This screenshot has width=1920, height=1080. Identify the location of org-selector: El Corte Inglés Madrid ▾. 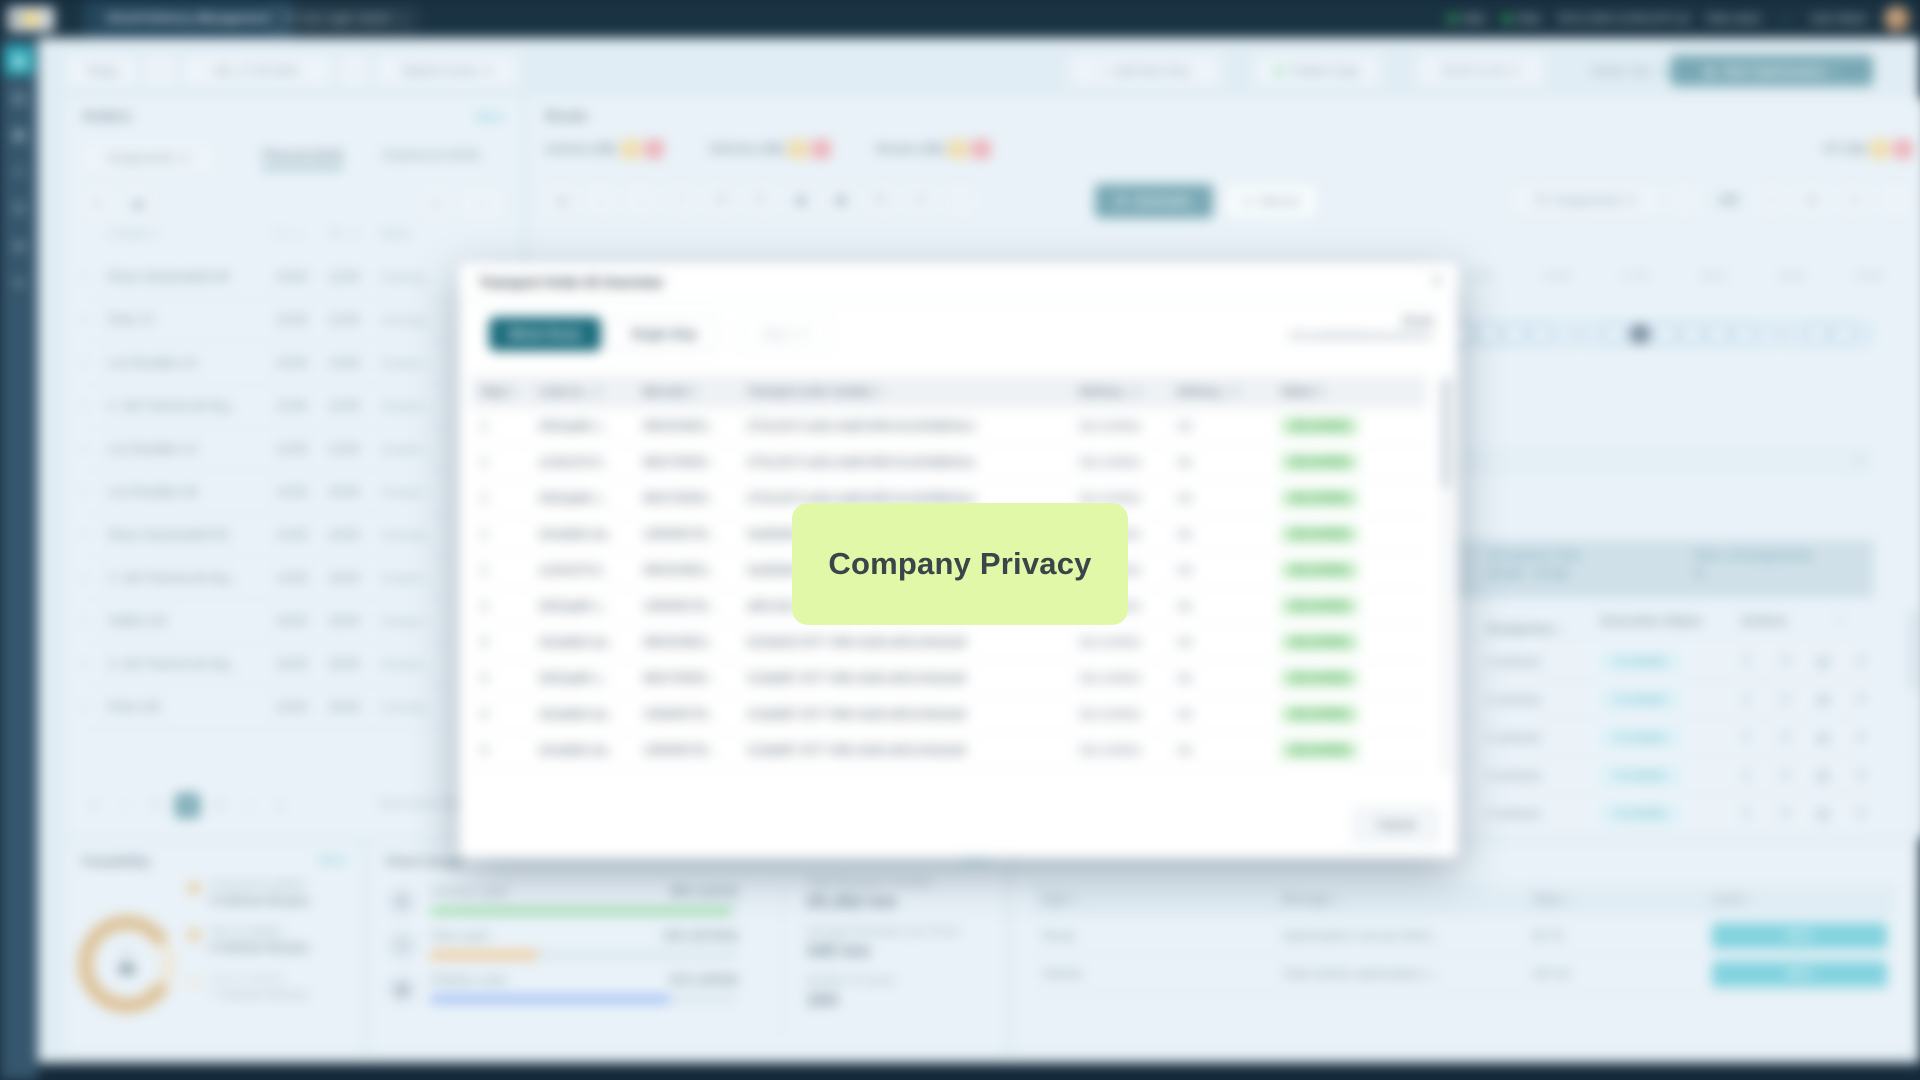
(344, 19).